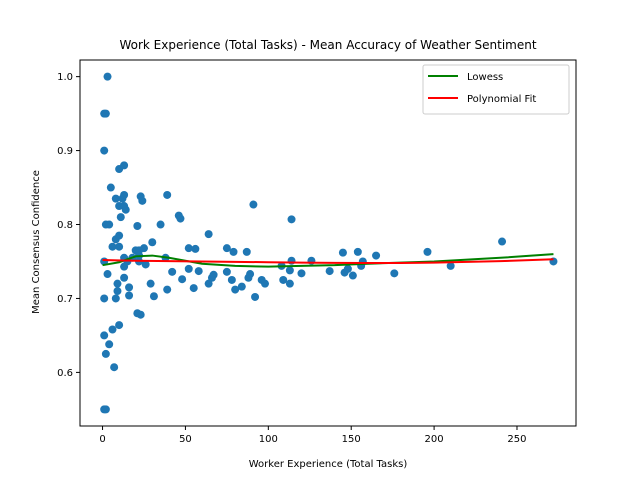 The width and height of the screenshot is (640, 485). What do you see at coordinates (65, 225) in the screenshot?
I see `y-tick-label: 0.8` at bounding box center [65, 225].